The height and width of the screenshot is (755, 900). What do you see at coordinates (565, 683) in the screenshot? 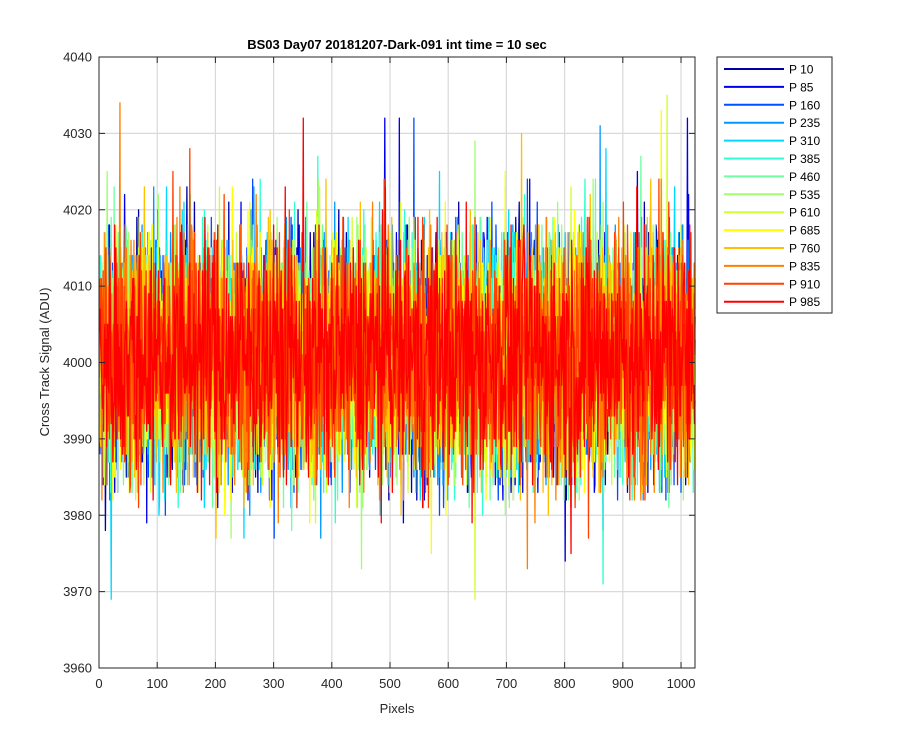
I see `x-tick-label: 800` at bounding box center [565, 683].